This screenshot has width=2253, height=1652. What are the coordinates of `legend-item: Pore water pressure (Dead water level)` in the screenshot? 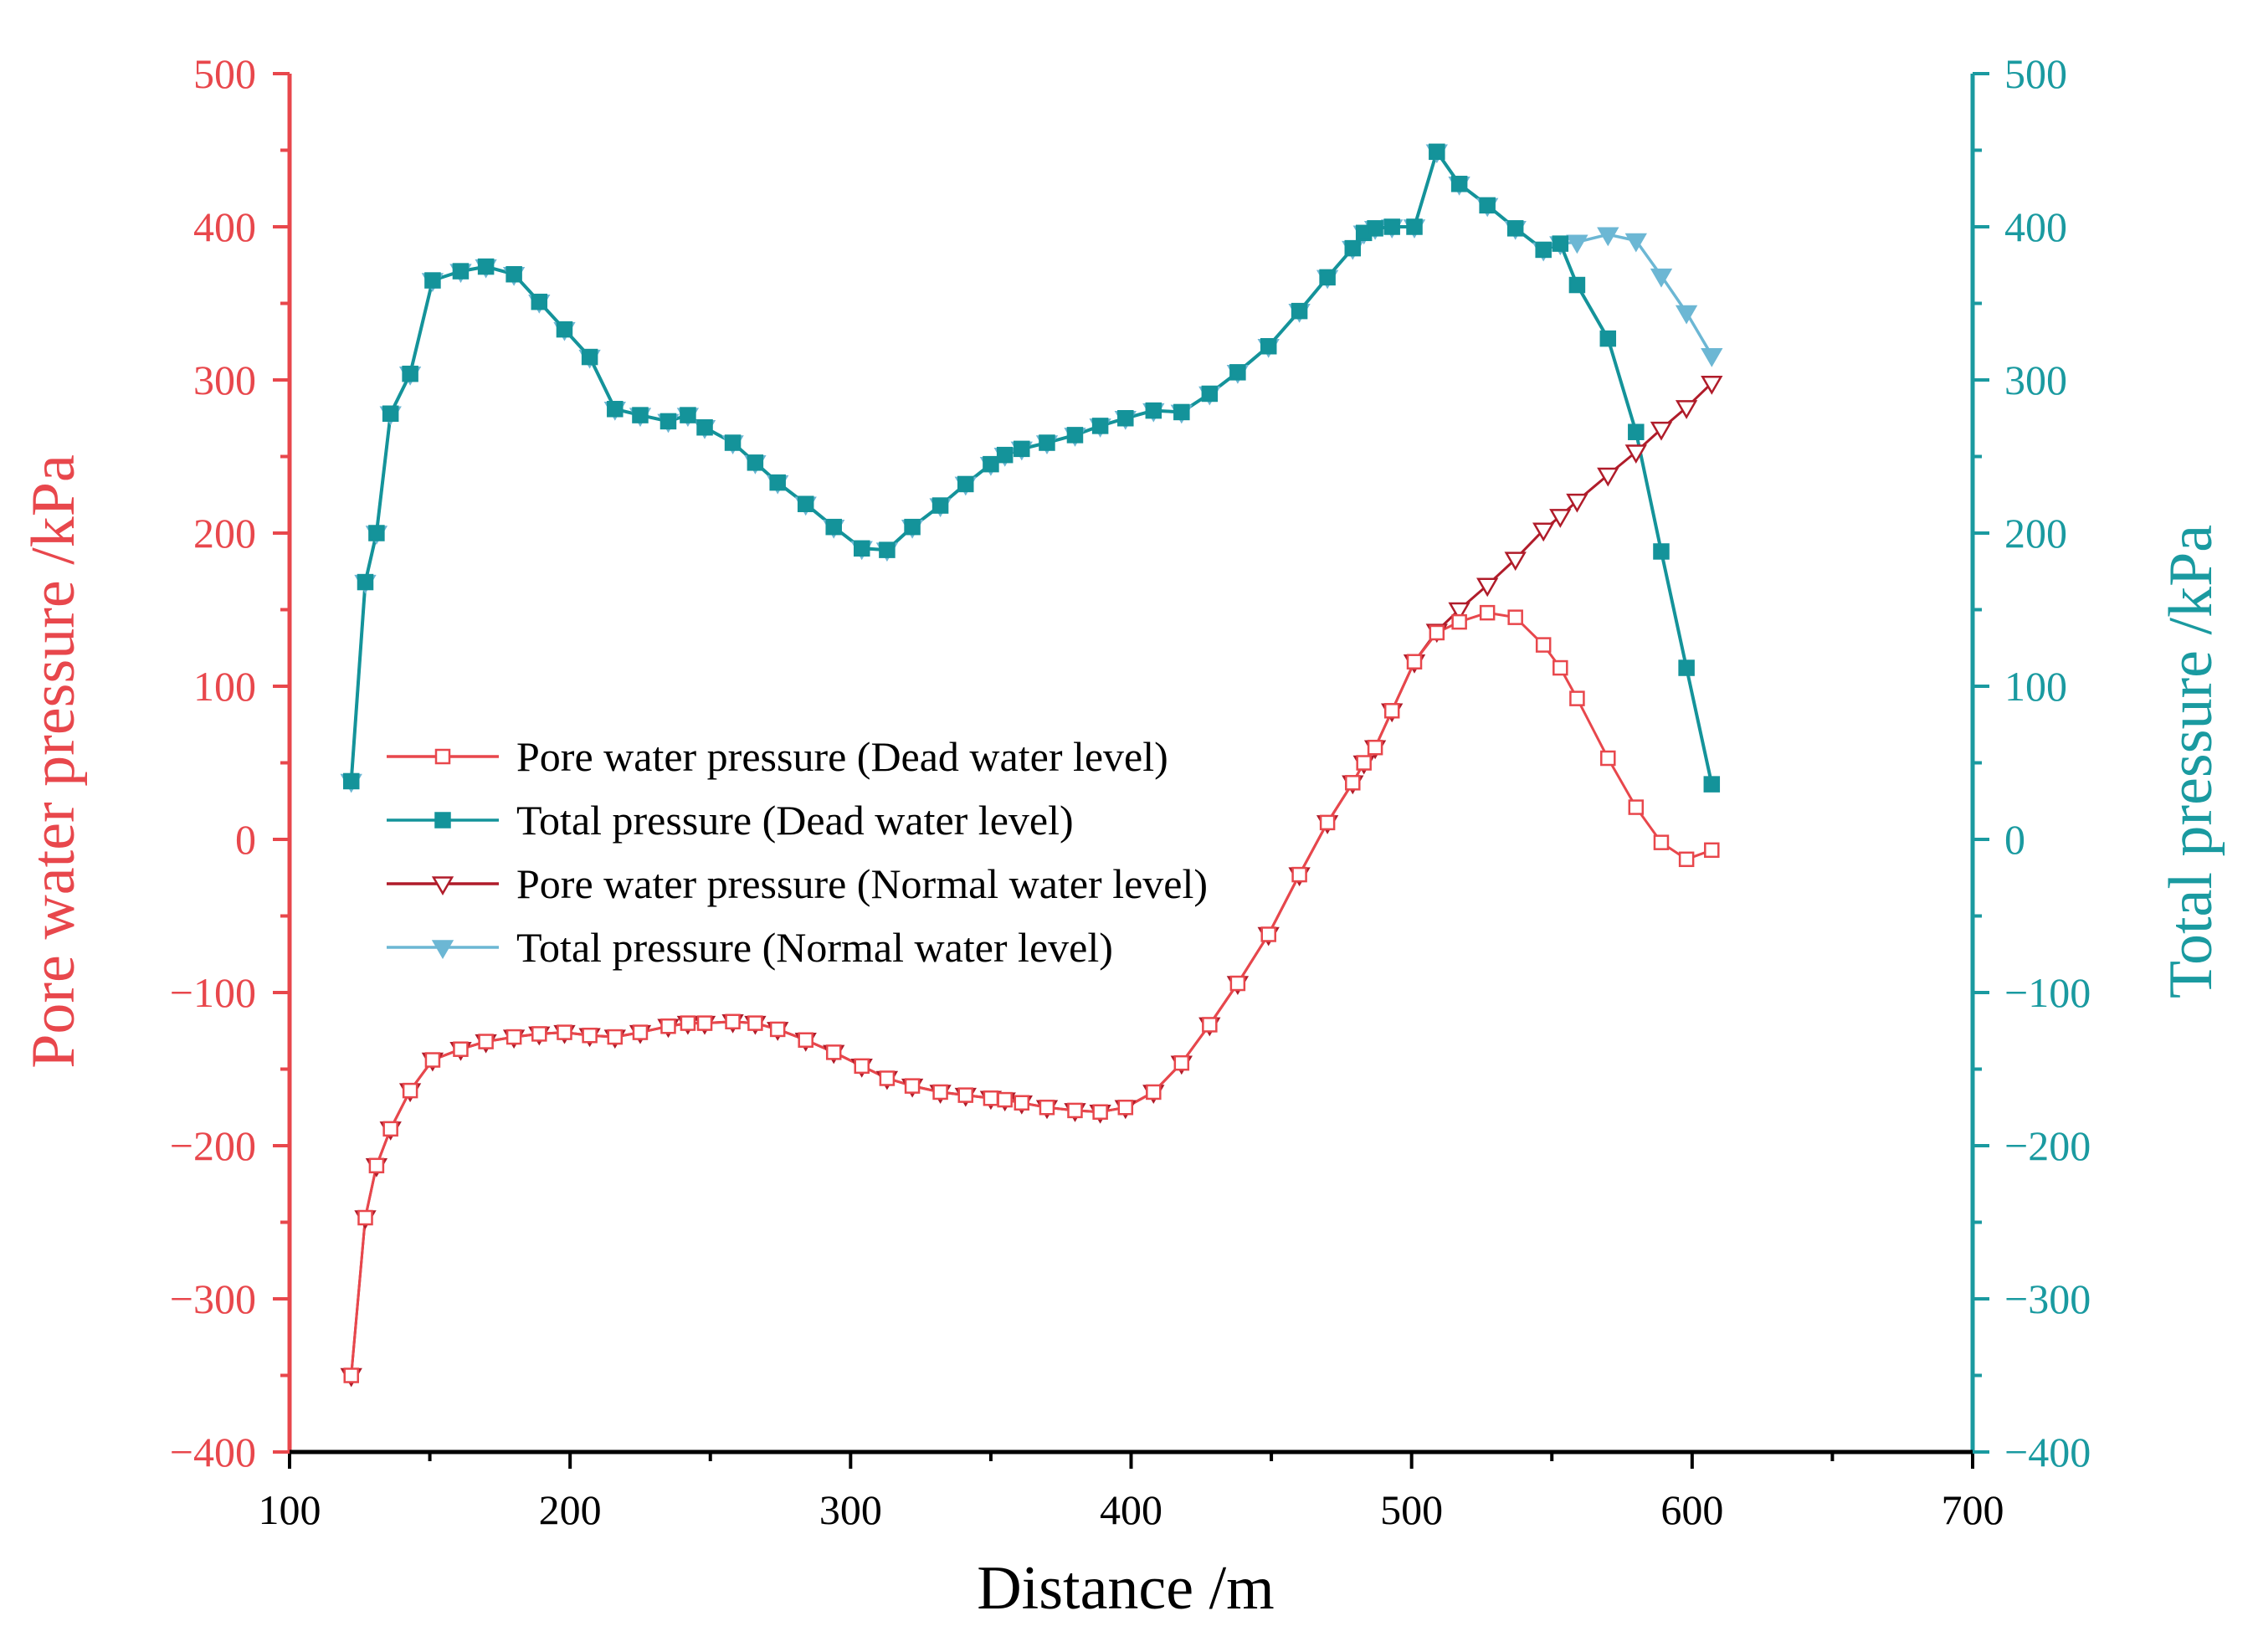 It's located at (778, 756).